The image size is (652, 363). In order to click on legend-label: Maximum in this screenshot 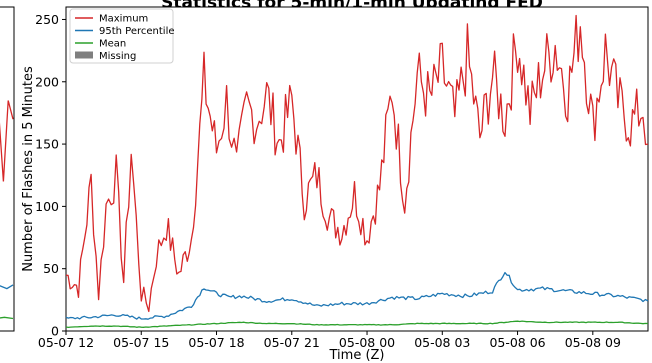, I will do `click(123, 19)`.